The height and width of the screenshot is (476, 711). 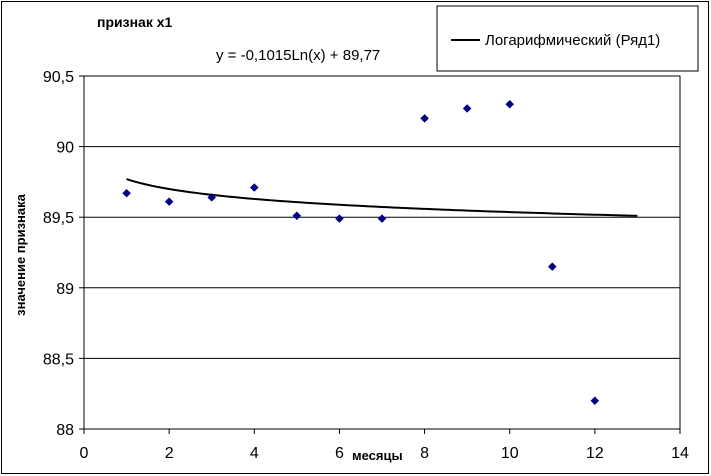 I want to click on y-tick-label: 88,5, so click(x=58, y=359).